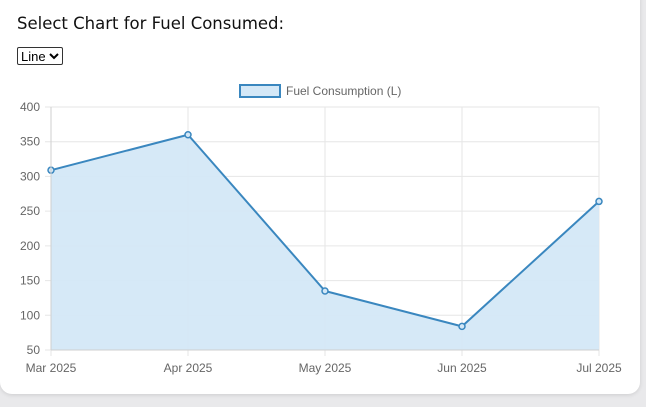 The image size is (646, 407). I want to click on x-tick-label: May 2025, so click(325, 368).